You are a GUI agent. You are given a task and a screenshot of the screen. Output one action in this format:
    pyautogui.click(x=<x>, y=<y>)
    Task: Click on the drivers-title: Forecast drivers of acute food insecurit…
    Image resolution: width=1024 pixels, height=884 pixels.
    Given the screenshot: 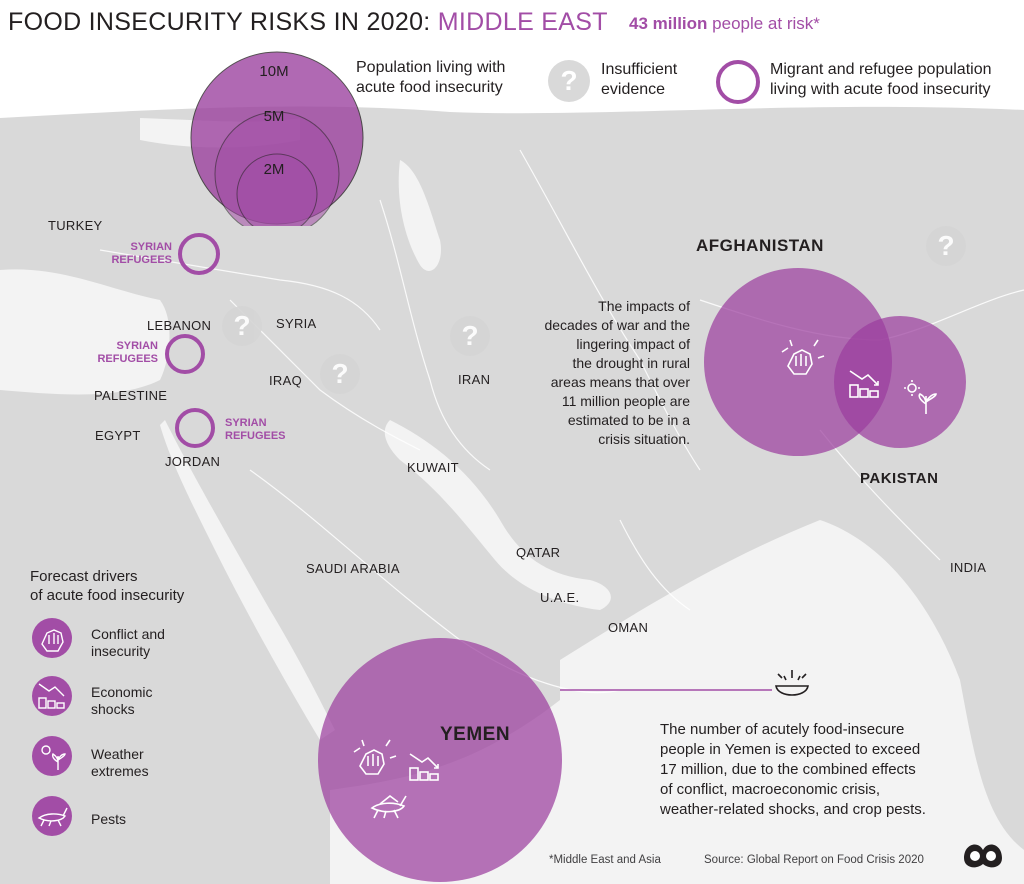 What is the action you would take?
    pyautogui.click(x=107, y=586)
    